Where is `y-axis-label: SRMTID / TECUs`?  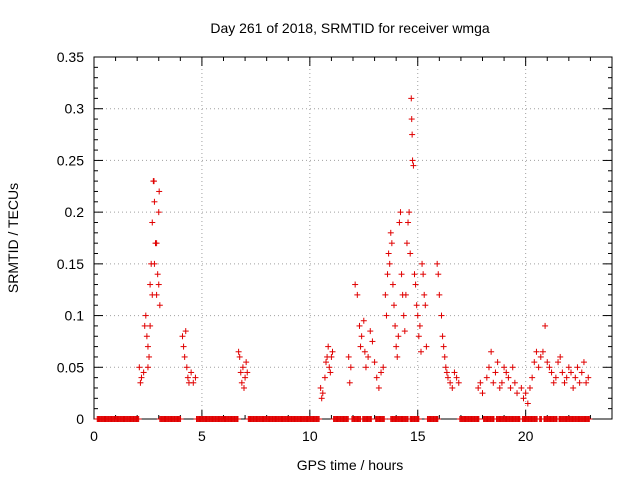
y-axis-label: SRMTID / TECUs is located at coordinates (13, 238).